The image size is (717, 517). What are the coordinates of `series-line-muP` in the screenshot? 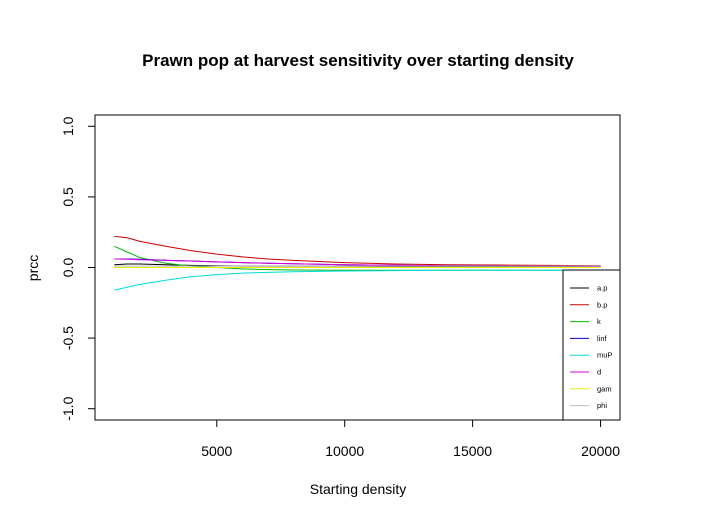 It's located at (357, 280).